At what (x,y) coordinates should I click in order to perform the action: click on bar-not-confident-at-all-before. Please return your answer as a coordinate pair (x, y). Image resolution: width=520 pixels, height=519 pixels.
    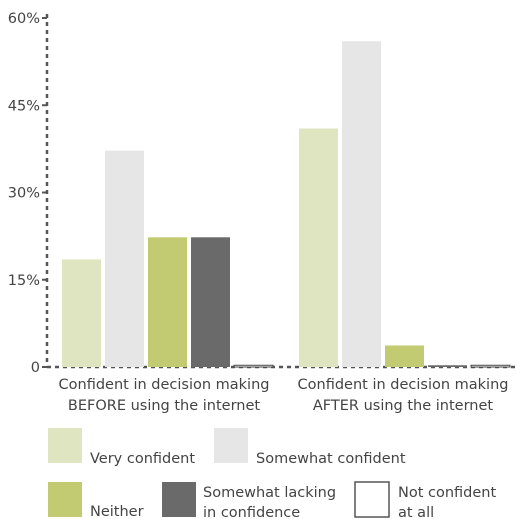
    Looking at the image, I should click on (253, 366).